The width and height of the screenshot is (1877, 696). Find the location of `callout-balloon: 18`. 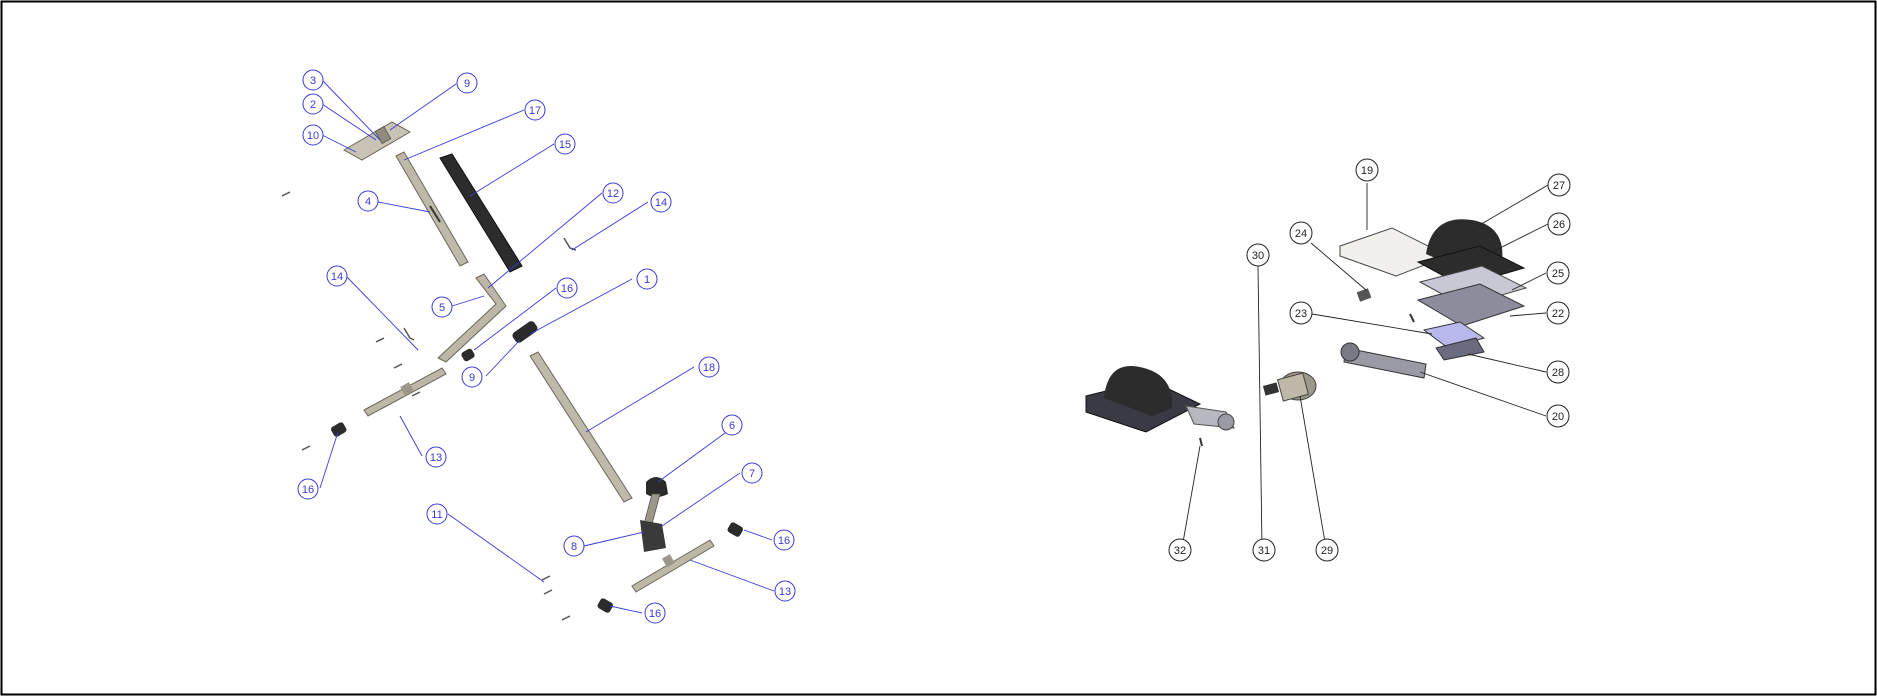

callout-balloon: 18 is located at coordinates (709, 367).